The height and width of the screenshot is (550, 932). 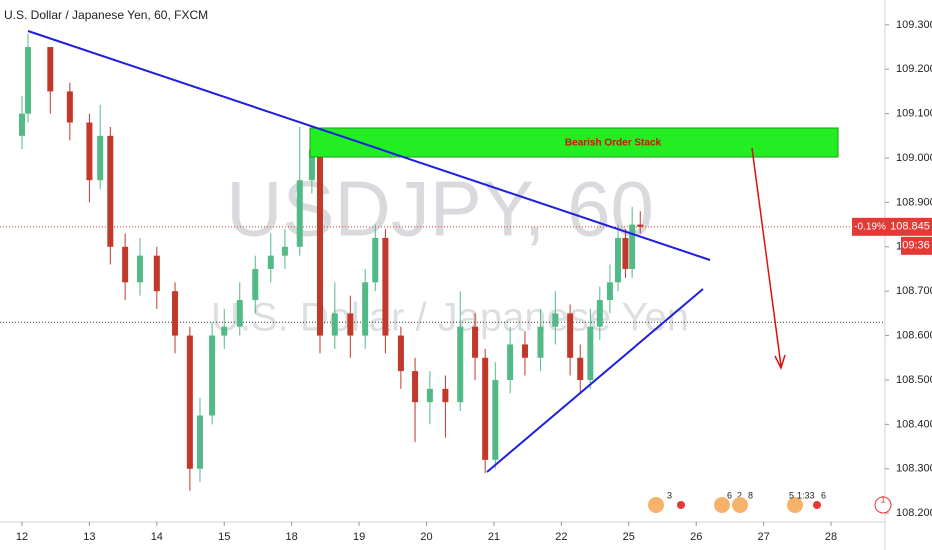 What do you see at coordinates (914, 335) in the screenshot?
I see `y-tick-label: 108.600` at bounding box center [914, 335].